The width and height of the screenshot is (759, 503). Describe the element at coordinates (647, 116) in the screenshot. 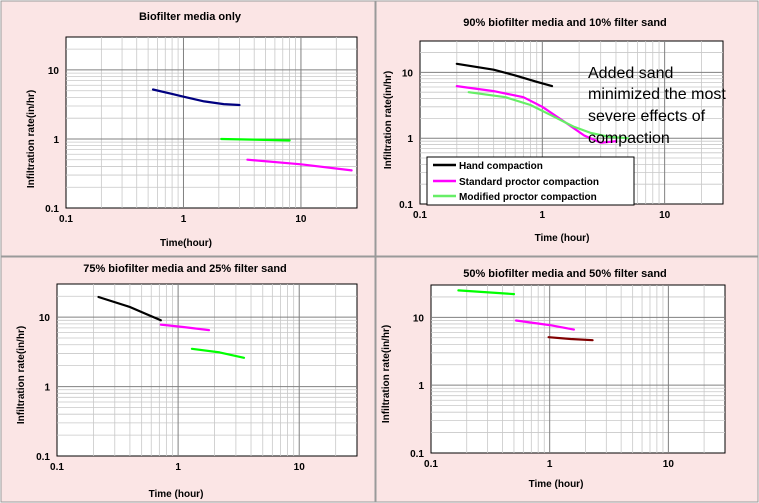

I see `annotation-line: severe effects of` at that location.